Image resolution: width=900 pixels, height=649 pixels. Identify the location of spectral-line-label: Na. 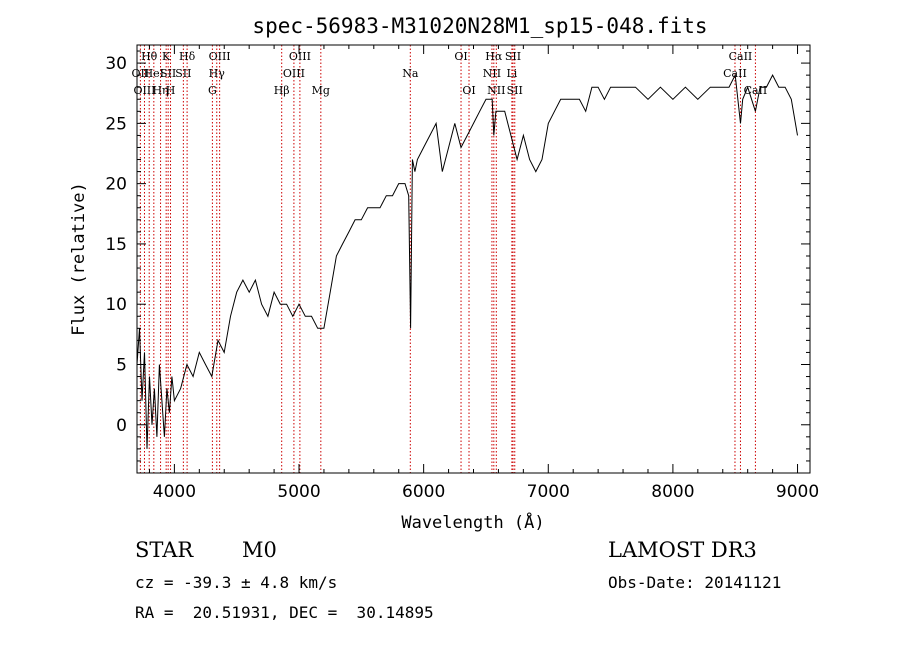
(410, 73).